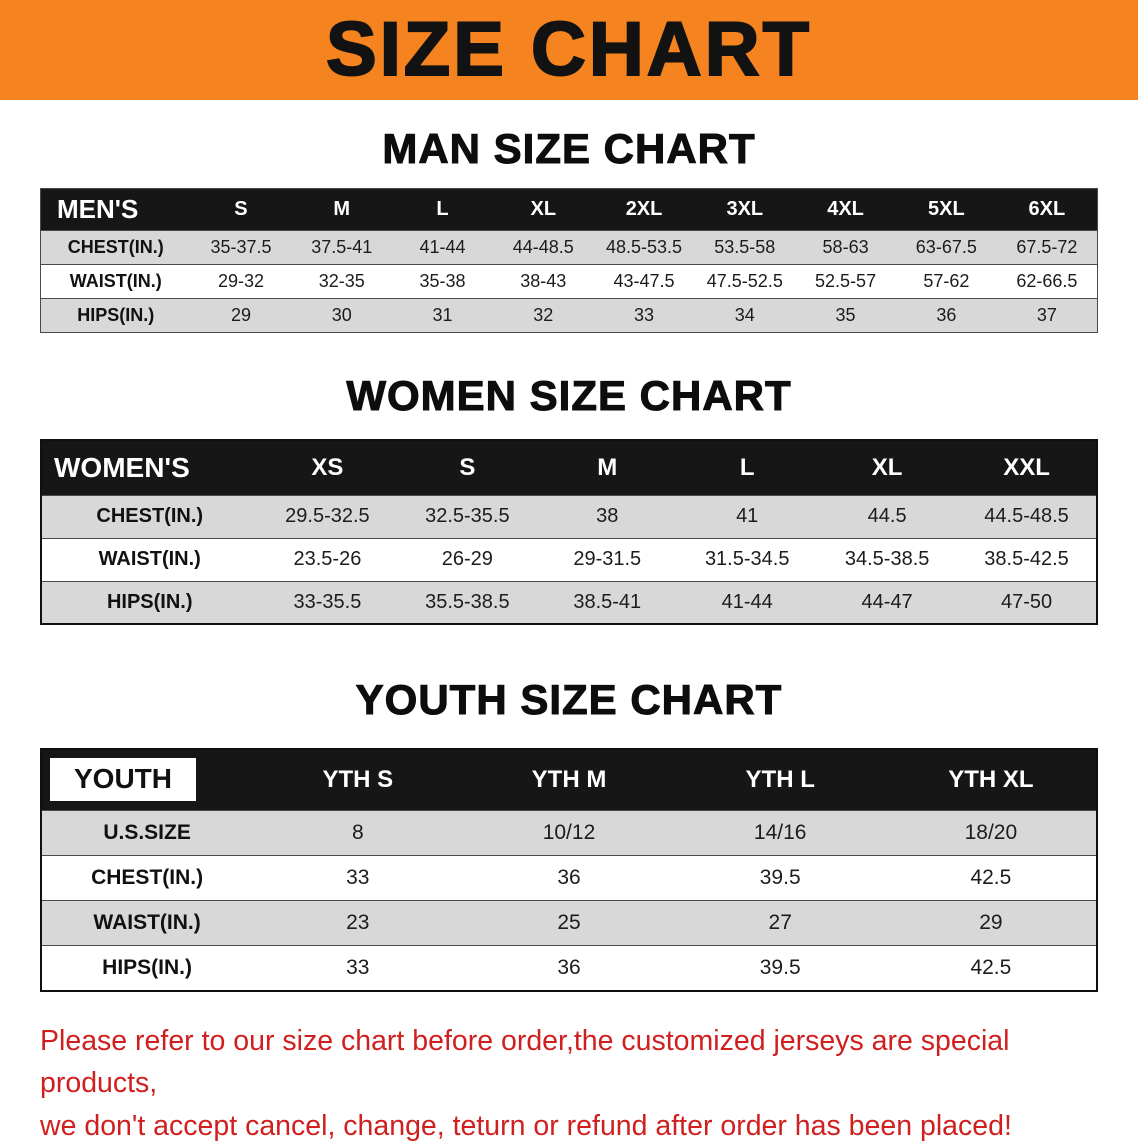 The height and width of the screenshot is (1148, 1138). Describe the element at coordinates (845, 281) in the screenshot. I see `size-value: 52.5-57` at that location.